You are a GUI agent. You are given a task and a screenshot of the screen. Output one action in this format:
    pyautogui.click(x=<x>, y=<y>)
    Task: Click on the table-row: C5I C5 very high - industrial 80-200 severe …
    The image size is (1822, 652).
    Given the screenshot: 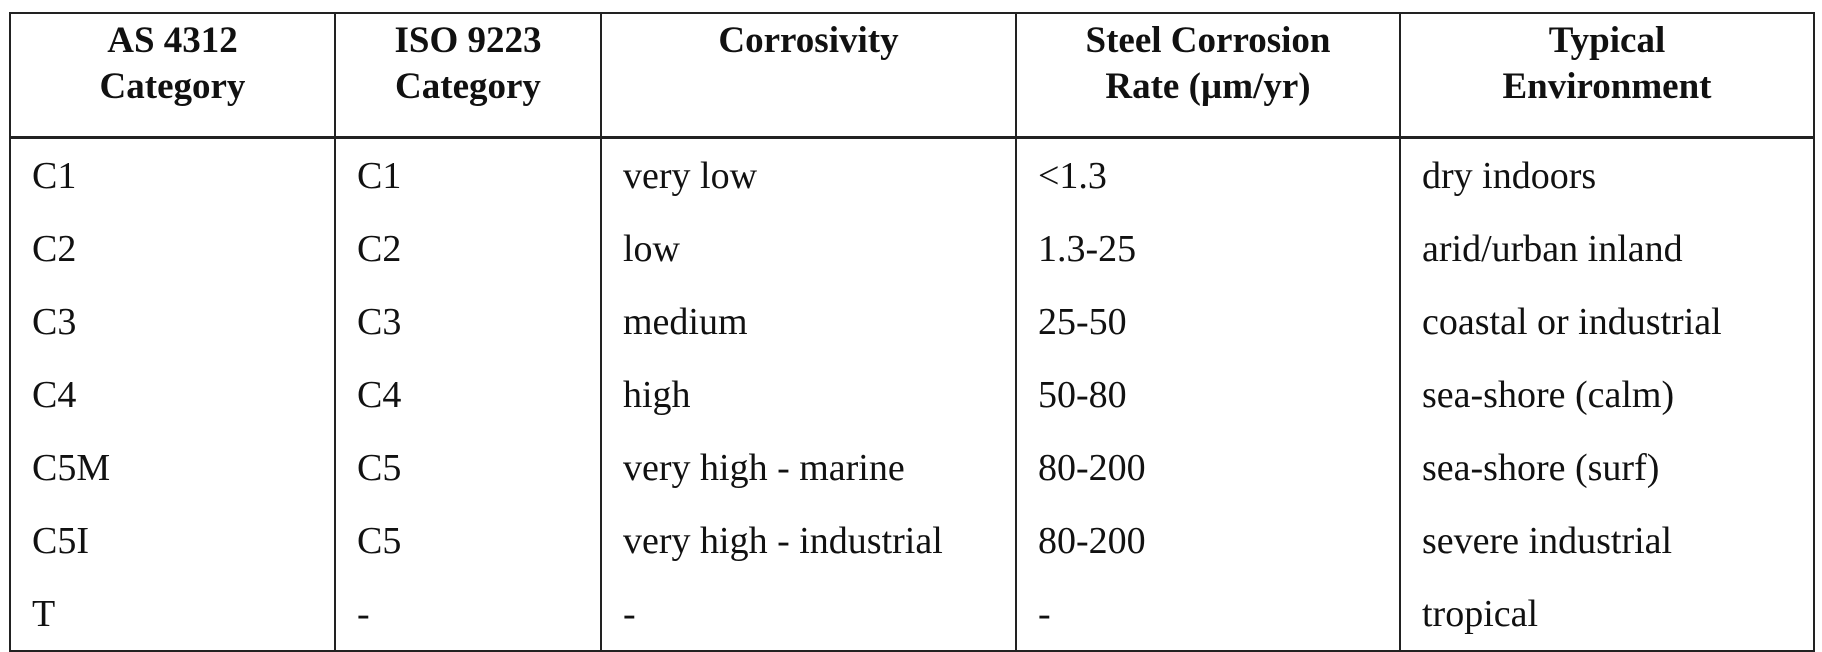 What is the action you would take?
    pyautogui.click(x=912, y=540)
    